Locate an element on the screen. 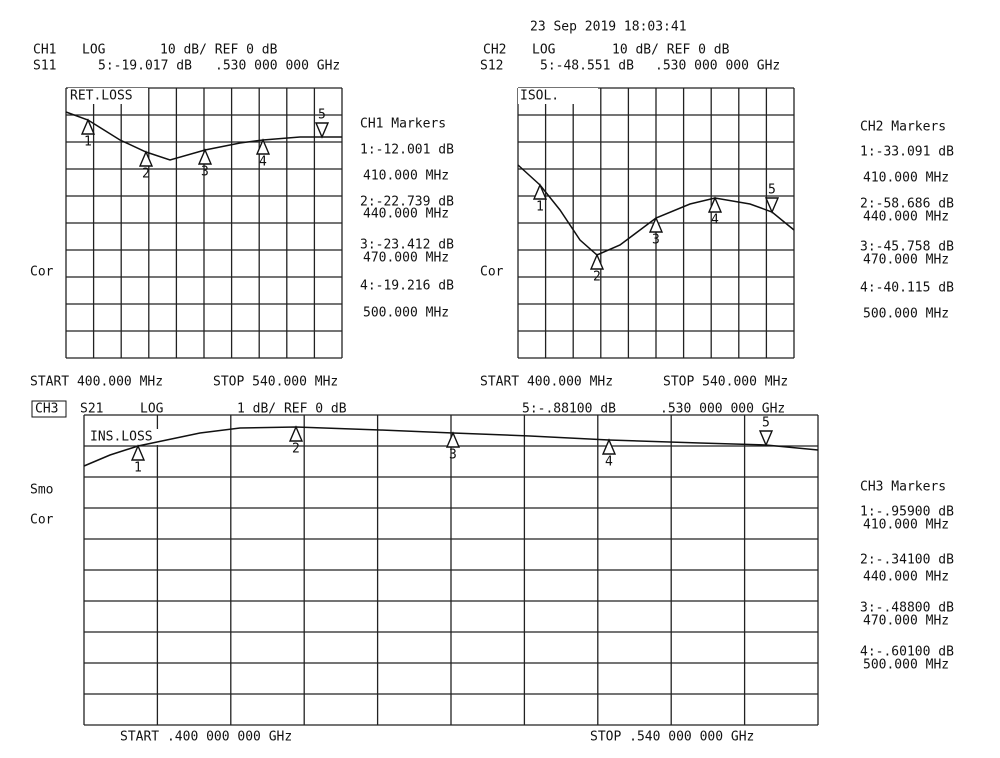  marker-value: 4:-40.115 dB is located at coordinates (907, 288).